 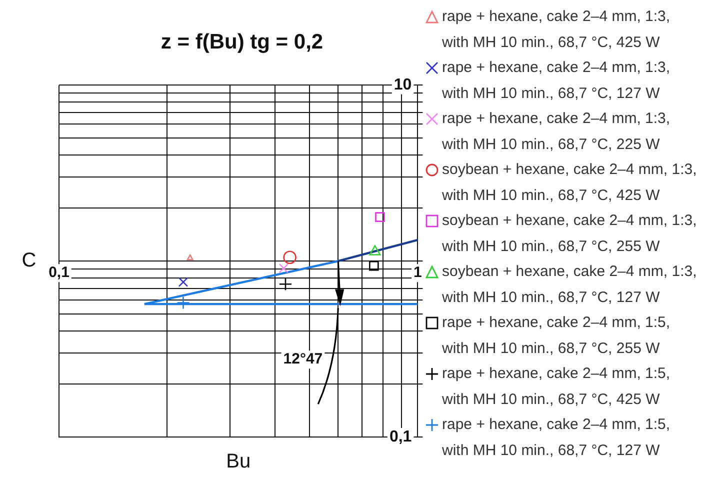 I want to click on y-tick-label: 10, so click(x=403, y=85).